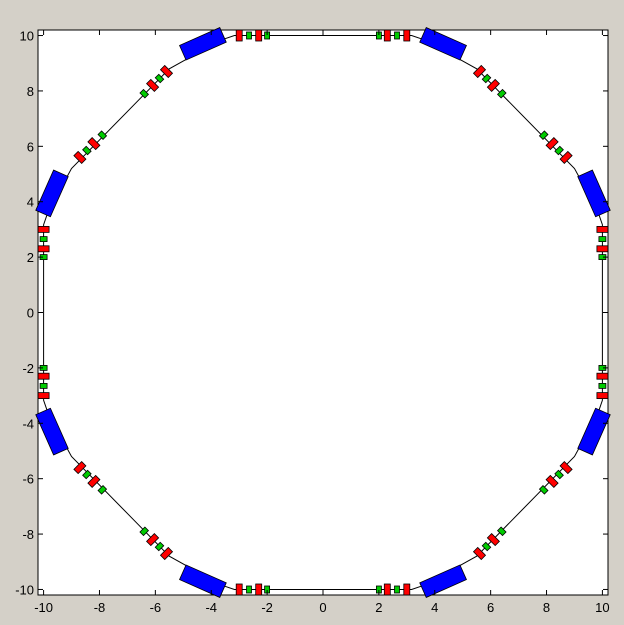  I want to click on x-tick-label: 8, so click(546, 607).